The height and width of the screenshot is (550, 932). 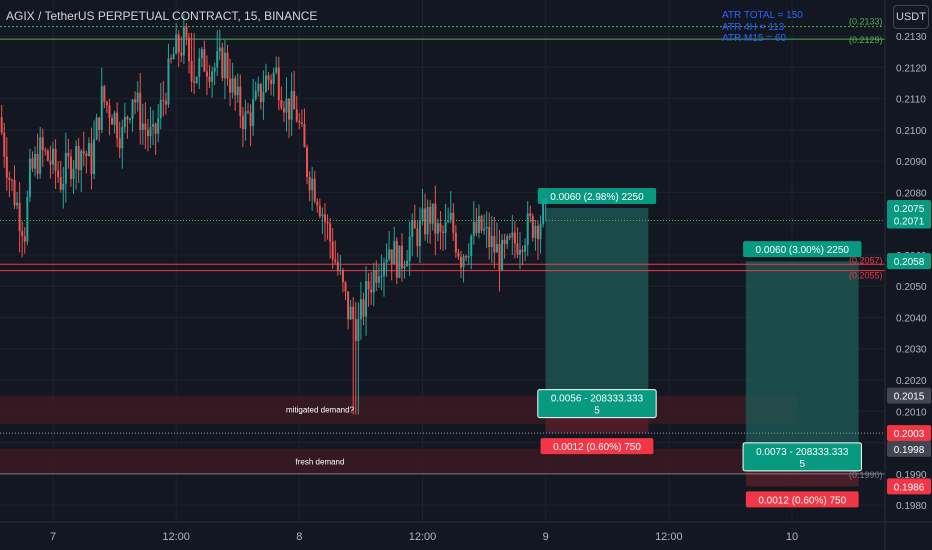 I want to click on x-tick-label: 9, so click(x=546, y=537).